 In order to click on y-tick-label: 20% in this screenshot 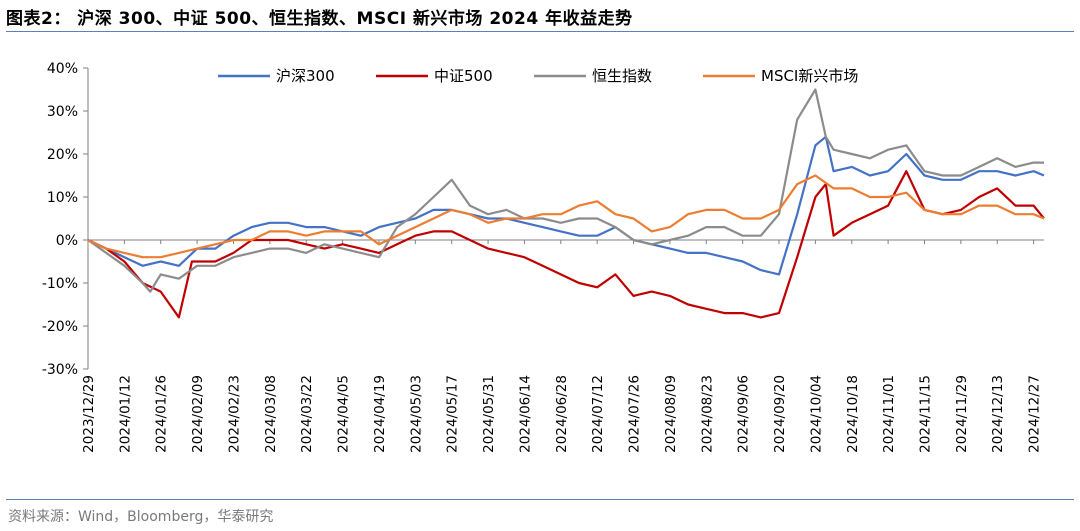, I will do `click(62, 155)`.